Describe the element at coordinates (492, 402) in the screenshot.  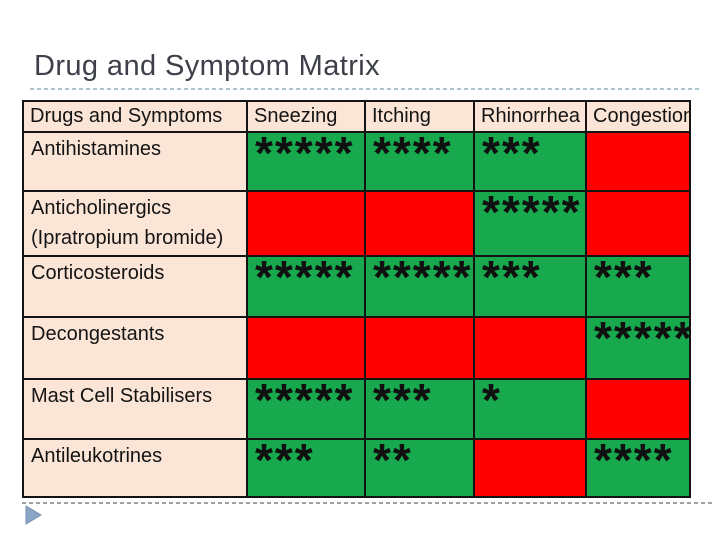
I see `efficacy-stars: *` at that location.